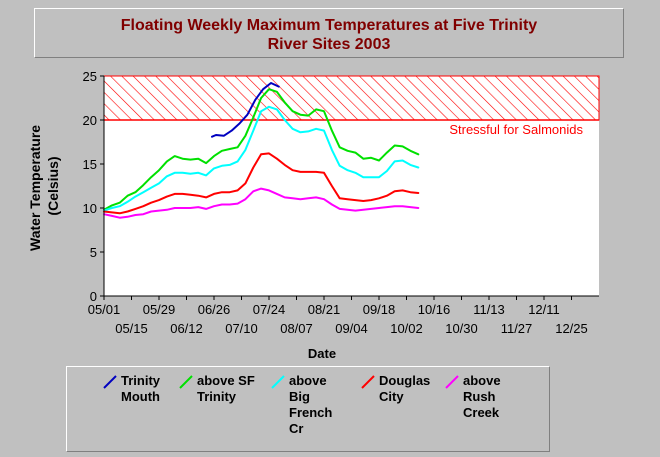 Image resolution: width=660 pixels, height=457 pixels. I want to click on legend-label-line: City, so click(391, 396).